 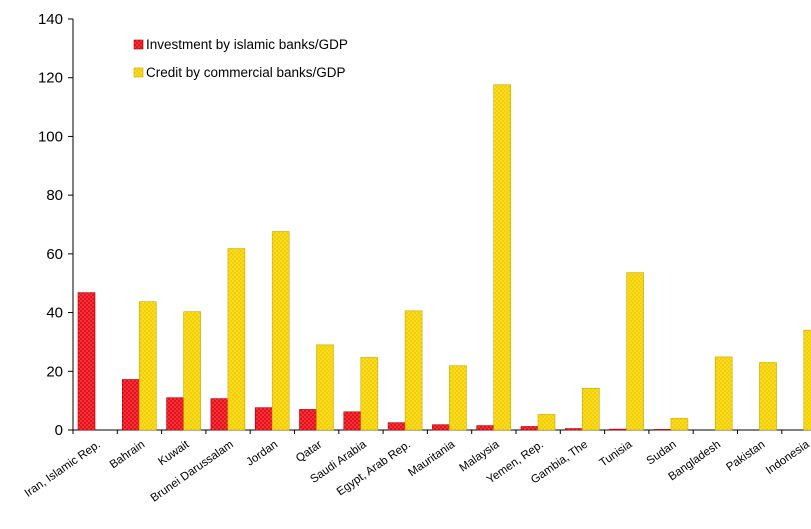 What do you see at coordinates (662, 453) in the screenshot?
I see `x-category-label: Sudan` at bounding box center [662, 453].